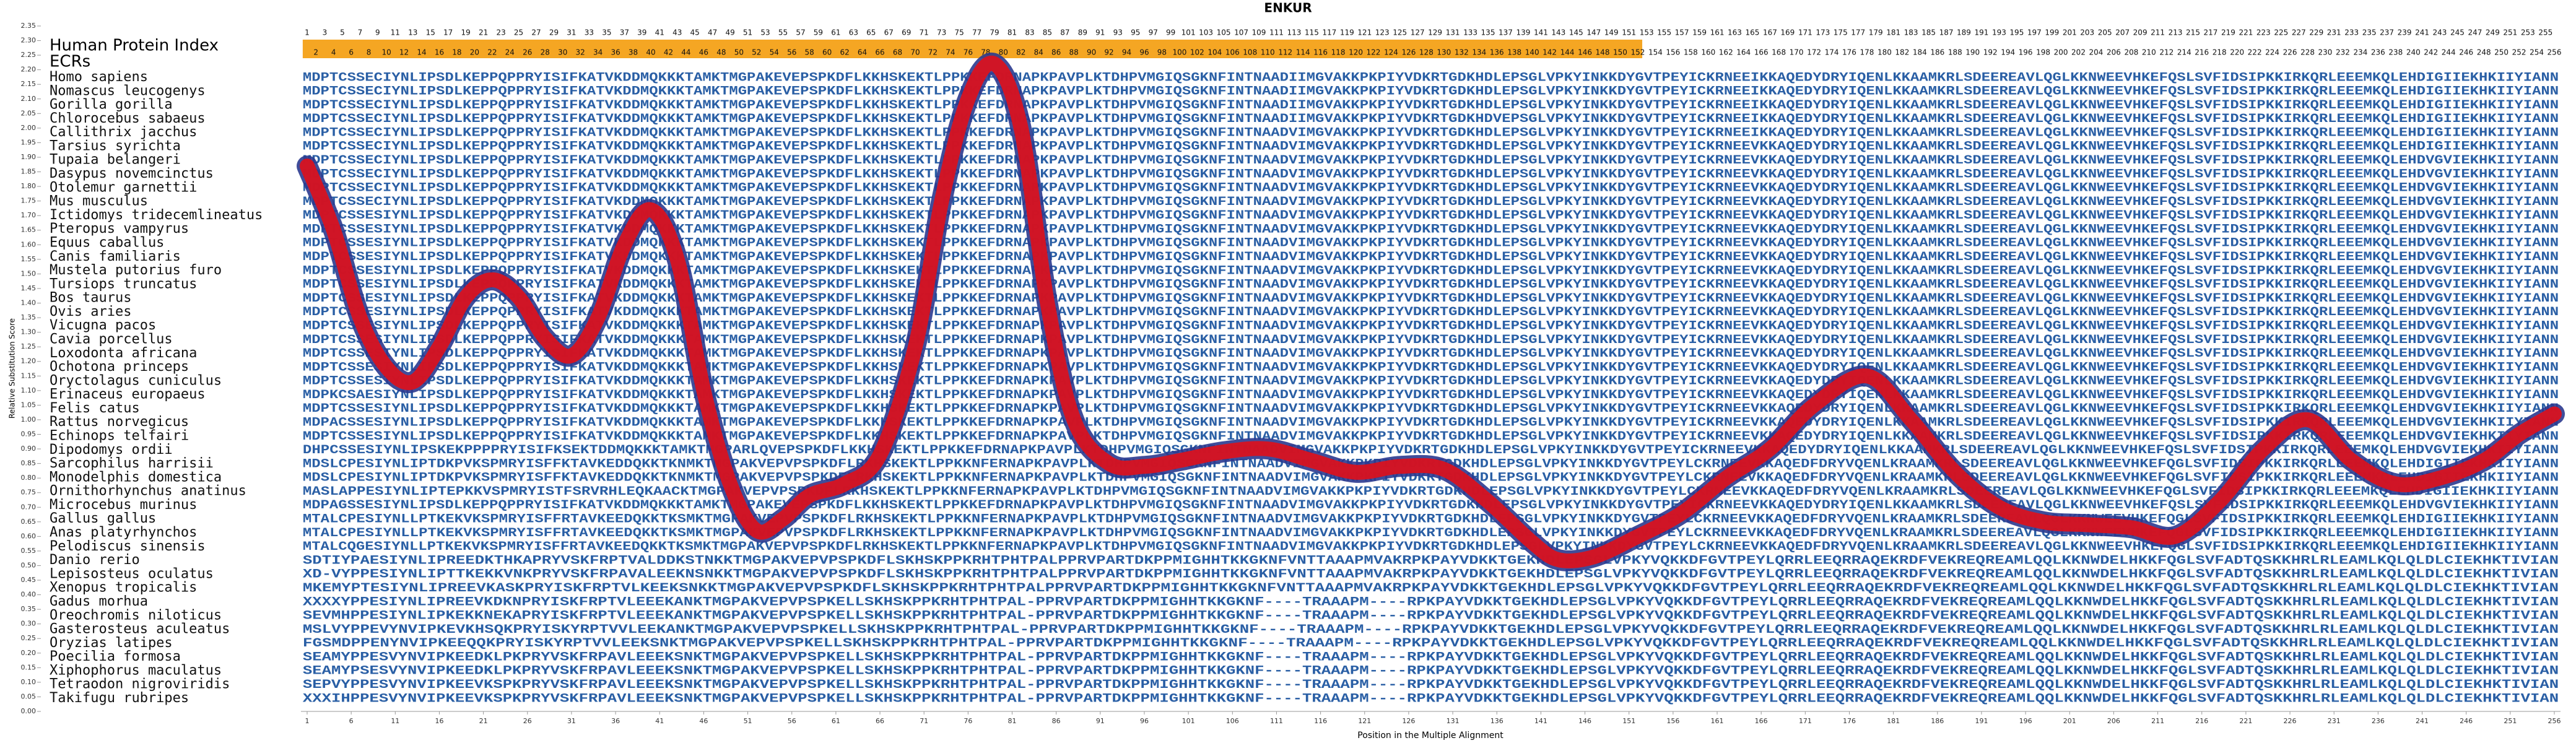  Describe the element at coordinates (2387, 32) in the screenshot. I see `position-label: 237` at that location.